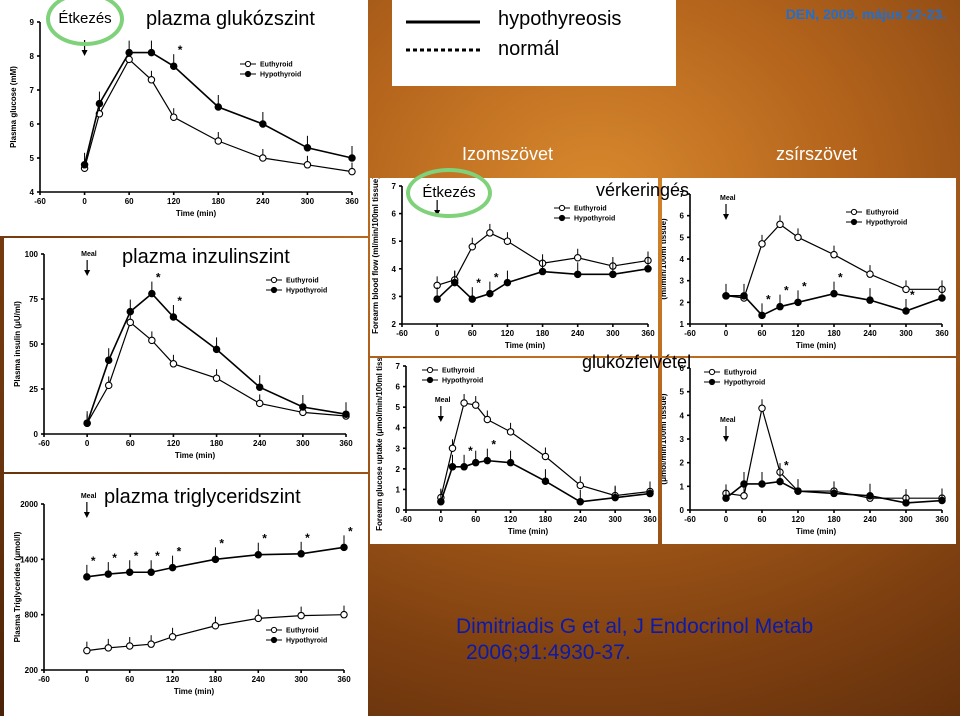 The image size is (960, 716). Describe the element at coordinates (302, 281) in the screenshot. I see `insulin-legend-label: Euthyroid` at that location.